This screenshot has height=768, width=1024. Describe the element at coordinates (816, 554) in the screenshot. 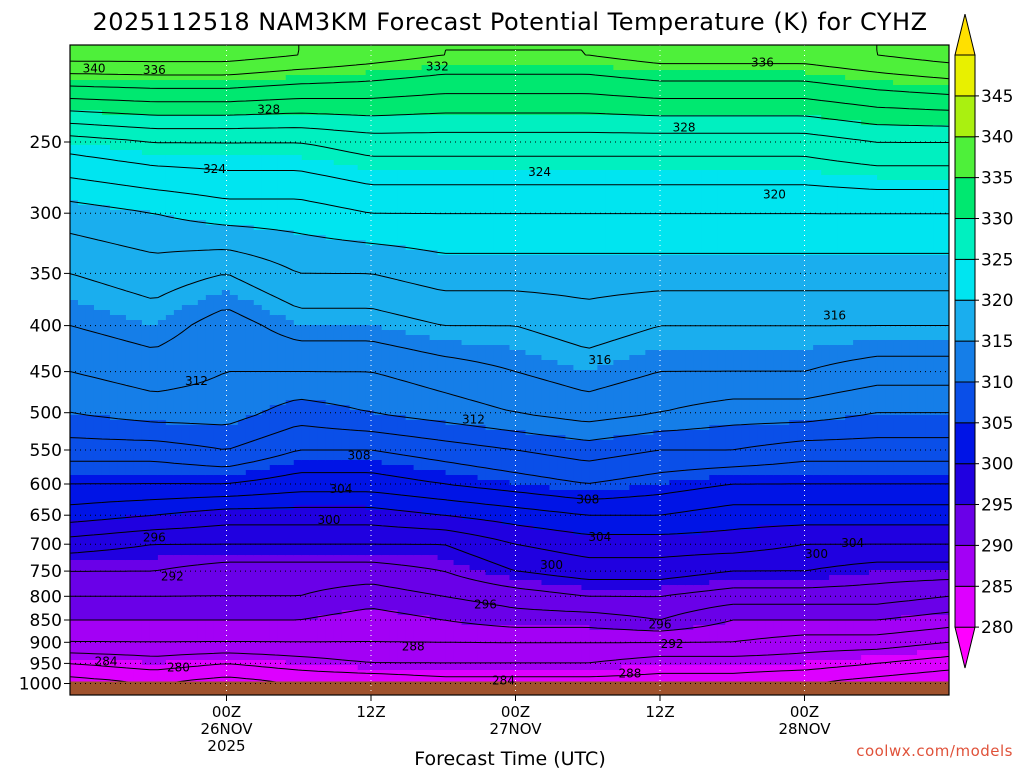

I see `contour-label: 300` at that location.